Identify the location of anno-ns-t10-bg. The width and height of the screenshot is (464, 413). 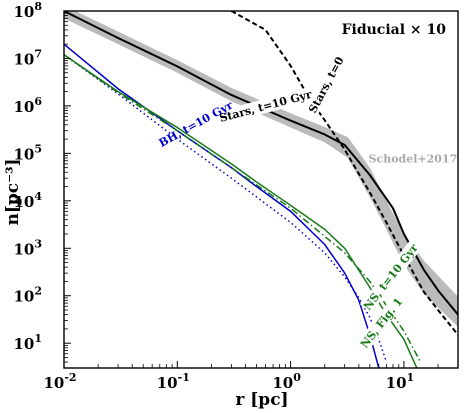
(390, 276).